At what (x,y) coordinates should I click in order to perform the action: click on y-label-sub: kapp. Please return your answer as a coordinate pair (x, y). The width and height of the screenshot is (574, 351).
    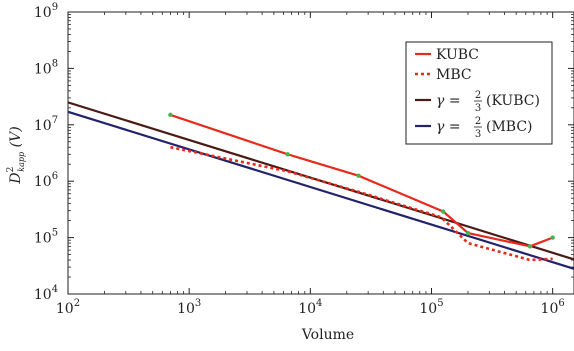
    Looking at the image, I should click on (21, 162).